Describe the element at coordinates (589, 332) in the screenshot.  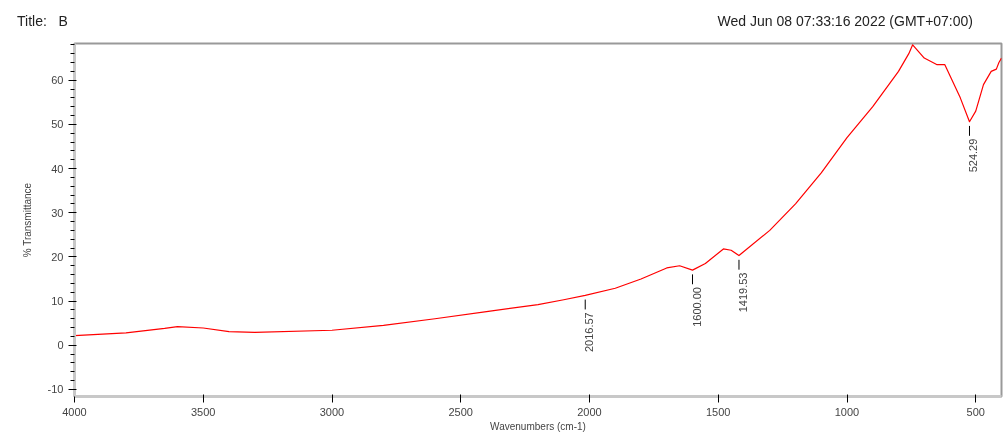
I see `annotation: 2016.57` at that location.